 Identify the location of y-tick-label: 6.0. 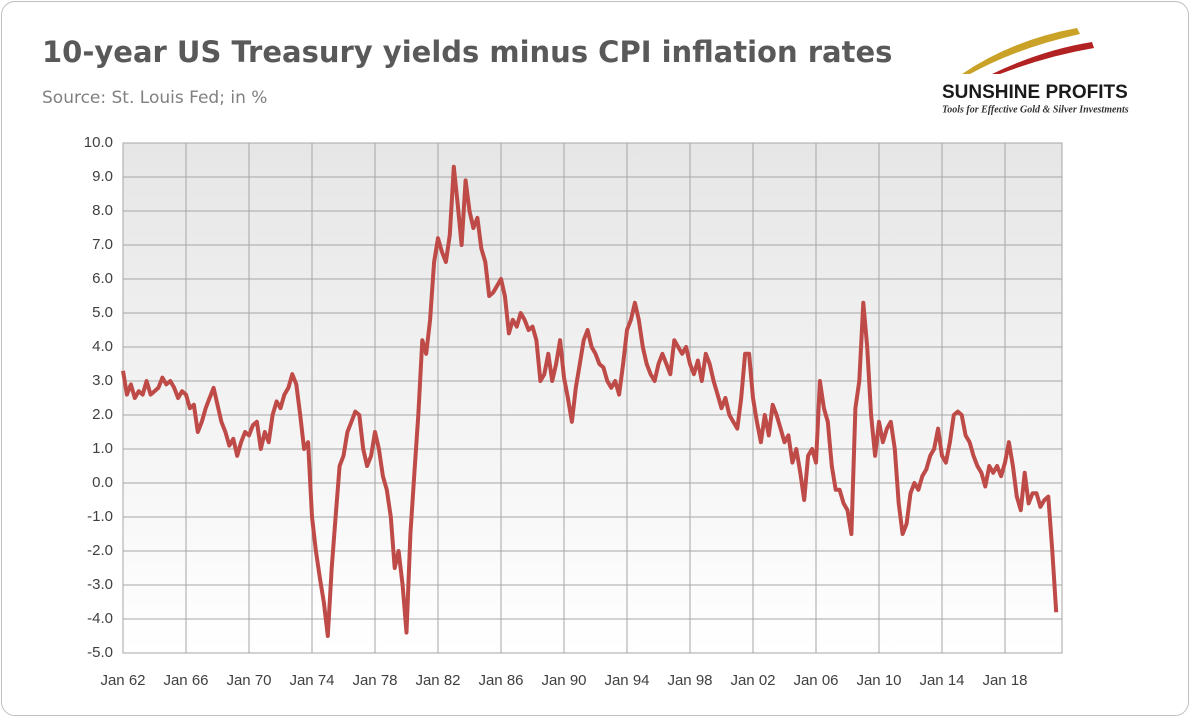
(102, 278).